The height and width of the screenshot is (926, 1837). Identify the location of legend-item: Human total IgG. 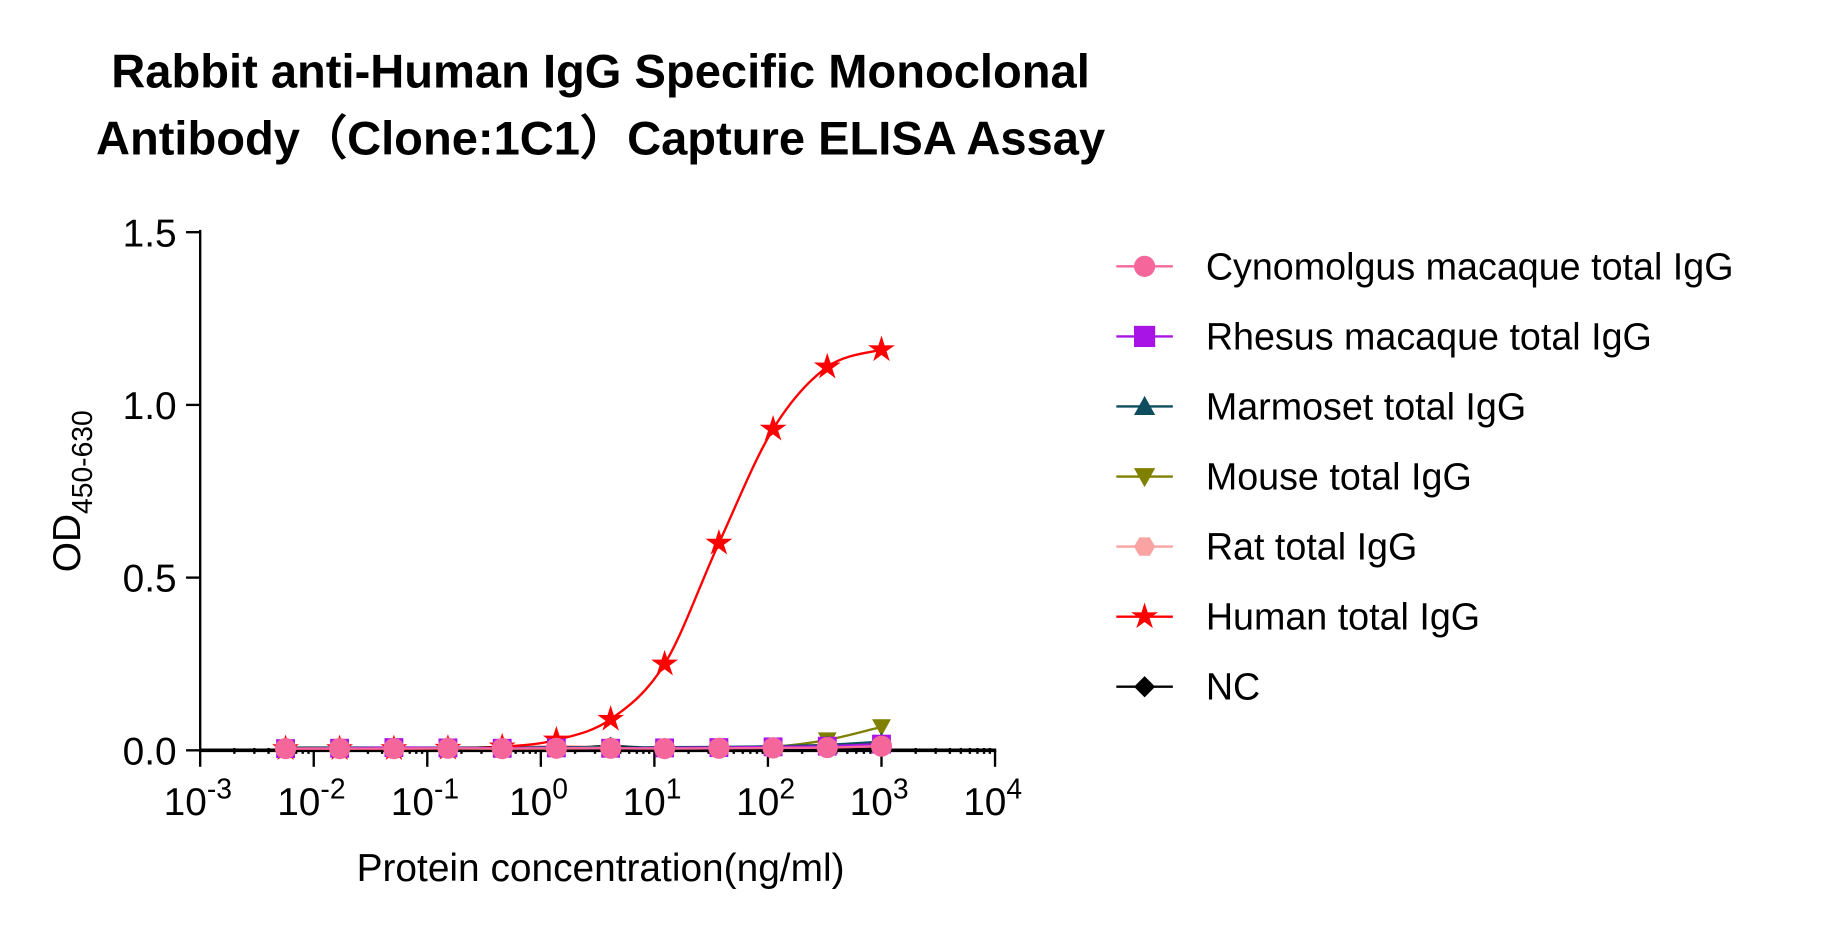
(1298, 617).